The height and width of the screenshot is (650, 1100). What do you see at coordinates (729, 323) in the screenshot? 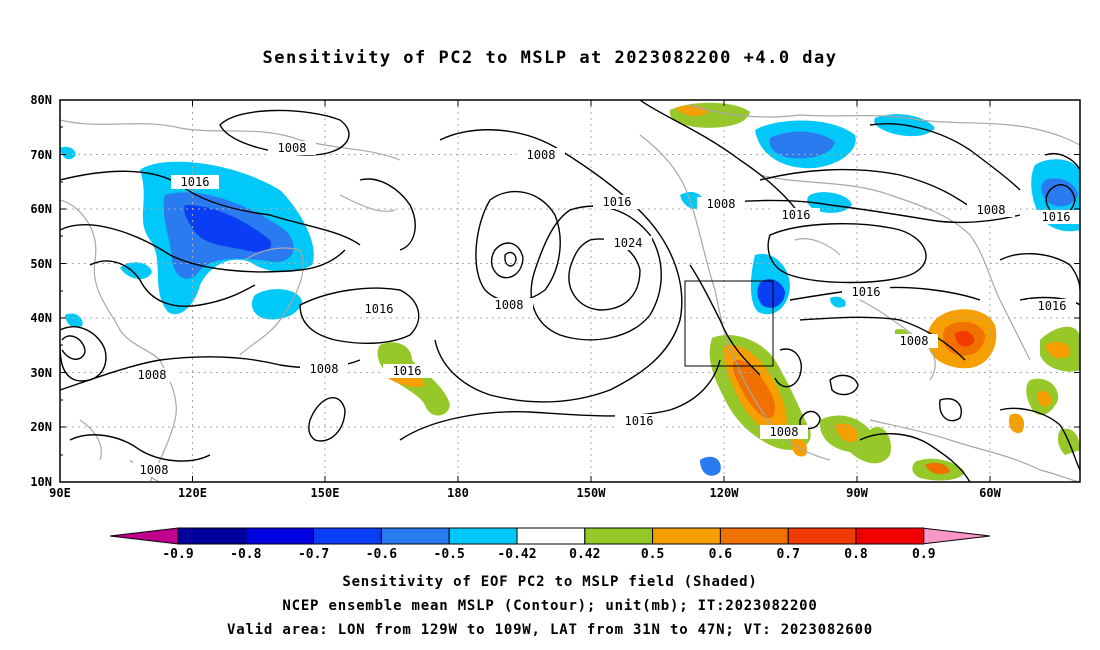
I see `valid-area-box` at bounding box center [729, 323].